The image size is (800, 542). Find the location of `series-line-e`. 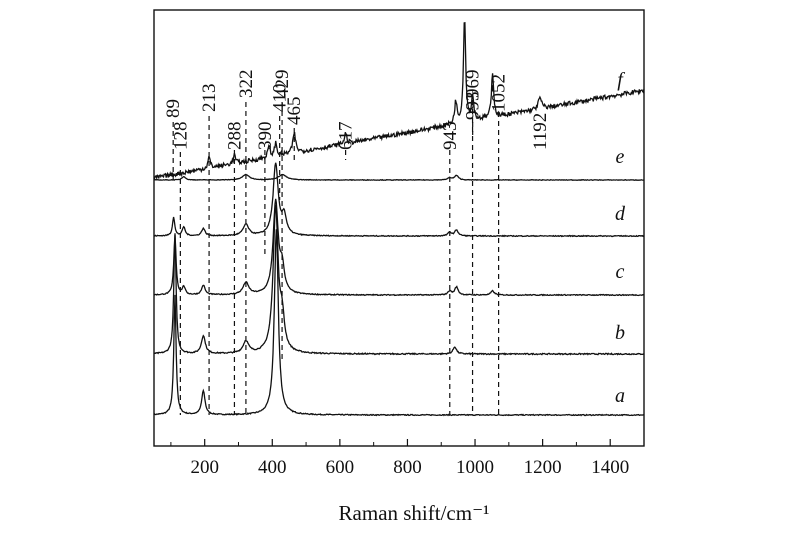

series-line-e is located at coordinates (398, 177).